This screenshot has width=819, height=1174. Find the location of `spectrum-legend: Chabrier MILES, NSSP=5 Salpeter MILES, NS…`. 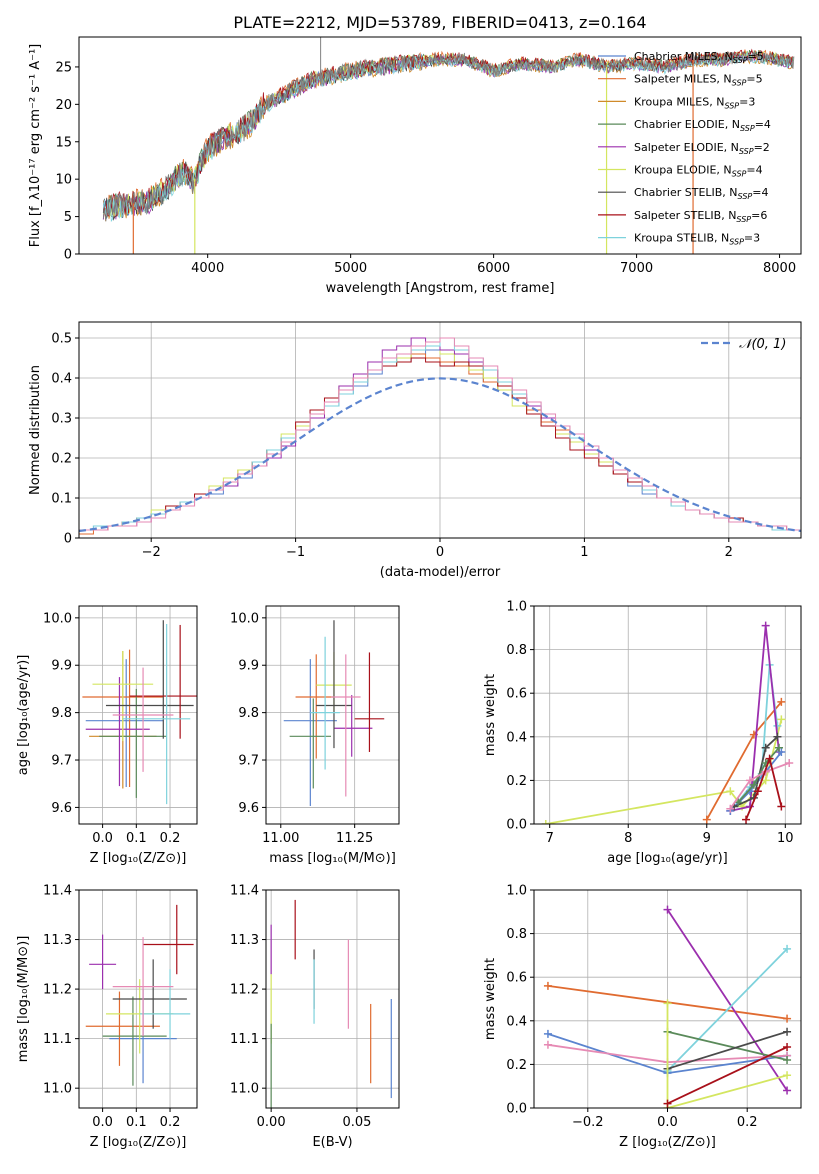

spectrum-legend: Chabrier MILES, NSSP=5 Salpeter MILES, NS… is located at coordinates (684, 148).